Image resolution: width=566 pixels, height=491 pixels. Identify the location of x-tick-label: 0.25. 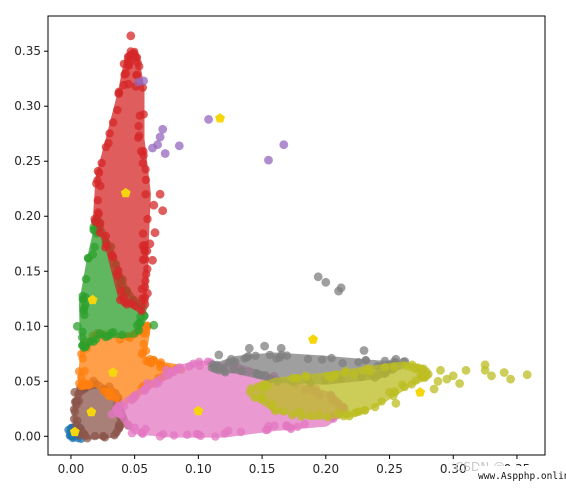
(389, 469).